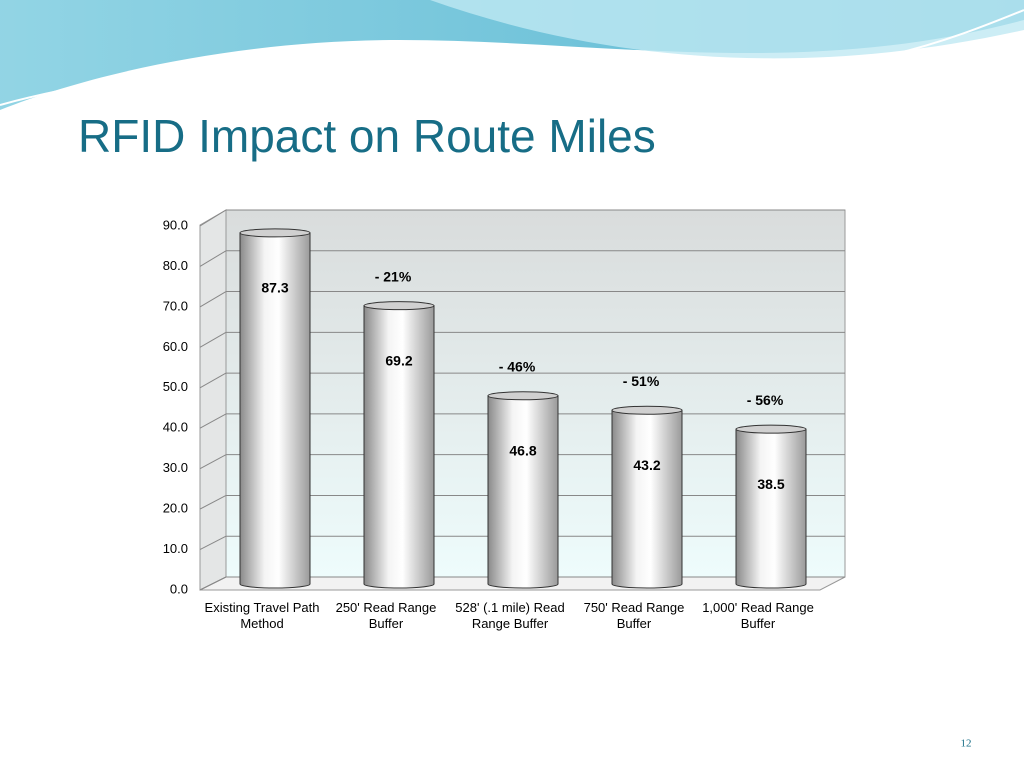 This screenshot has height=768, width=1024. What do you see at coordinates (175, 346) in the screenshot?
I see `y-tick-label: 60.0` at bounding box center [175, 346].